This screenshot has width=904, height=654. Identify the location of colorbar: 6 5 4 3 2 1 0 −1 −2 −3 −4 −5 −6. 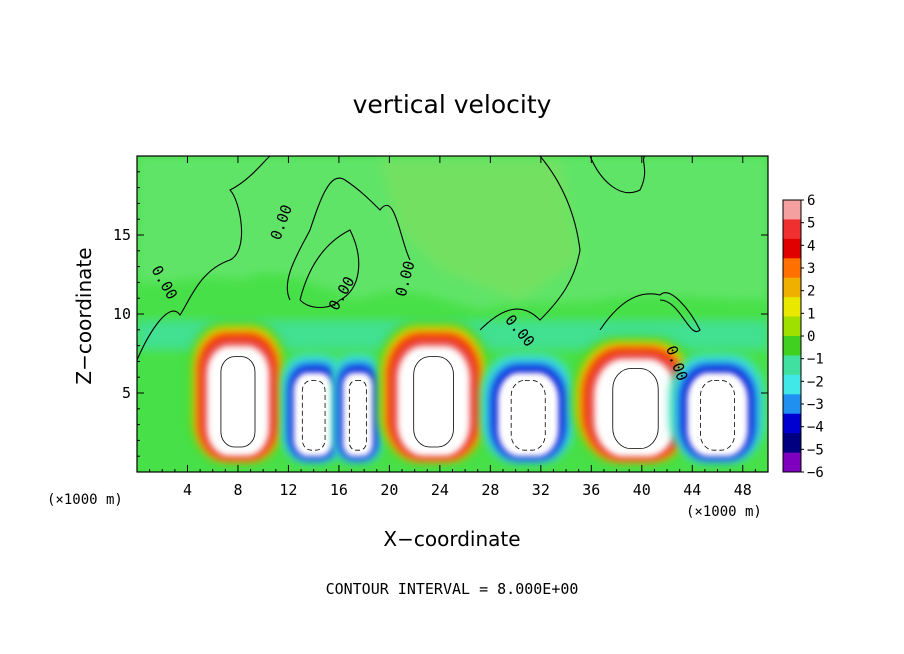
(803, 337).